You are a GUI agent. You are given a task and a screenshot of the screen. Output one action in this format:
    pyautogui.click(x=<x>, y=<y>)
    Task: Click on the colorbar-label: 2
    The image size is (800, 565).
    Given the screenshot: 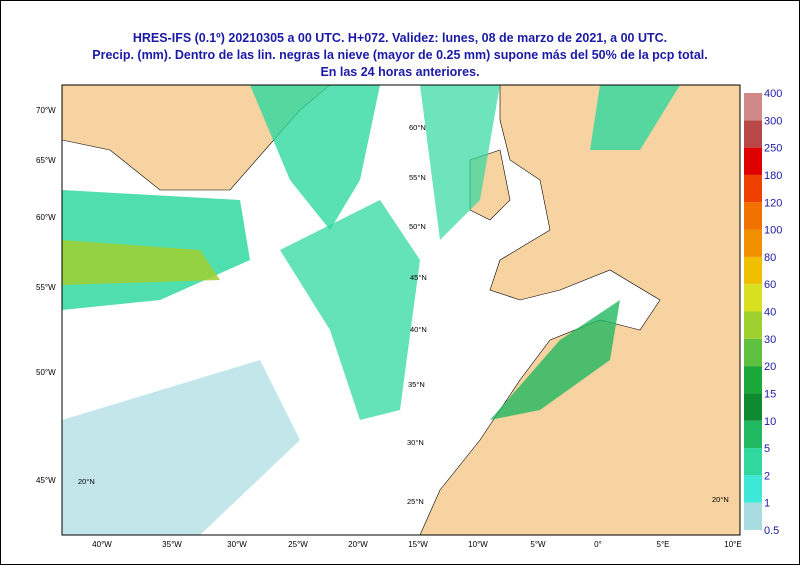 What is the action you would take?
    pyautogui.click(x=767, y=476)
    